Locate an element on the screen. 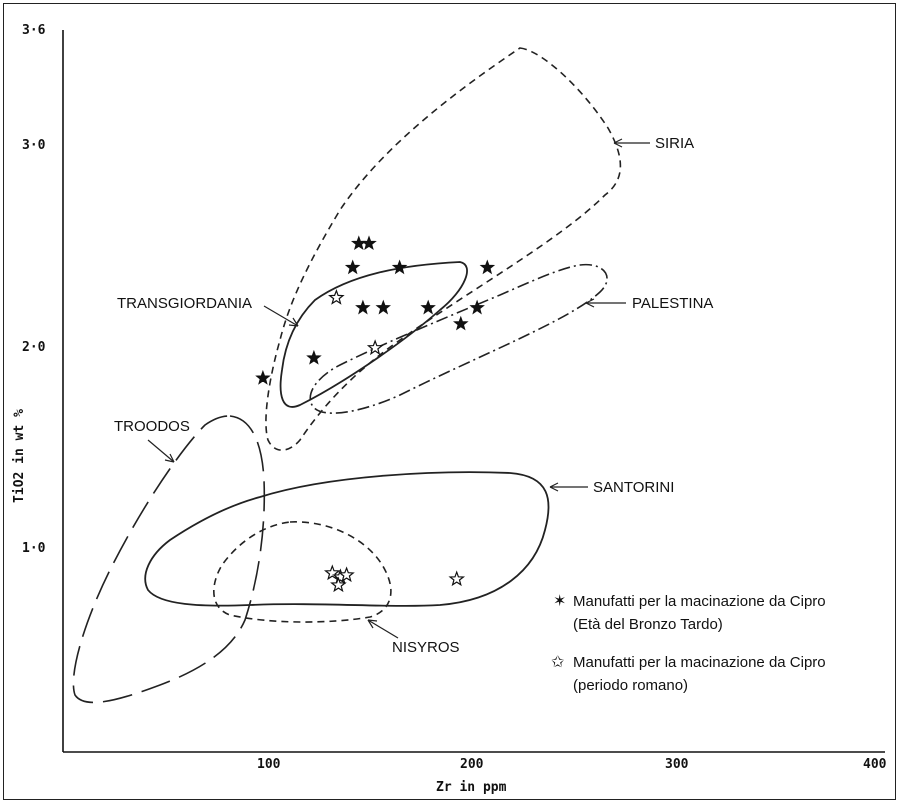  region-label-siria: SIRIA is located at coordinates (674, 143).